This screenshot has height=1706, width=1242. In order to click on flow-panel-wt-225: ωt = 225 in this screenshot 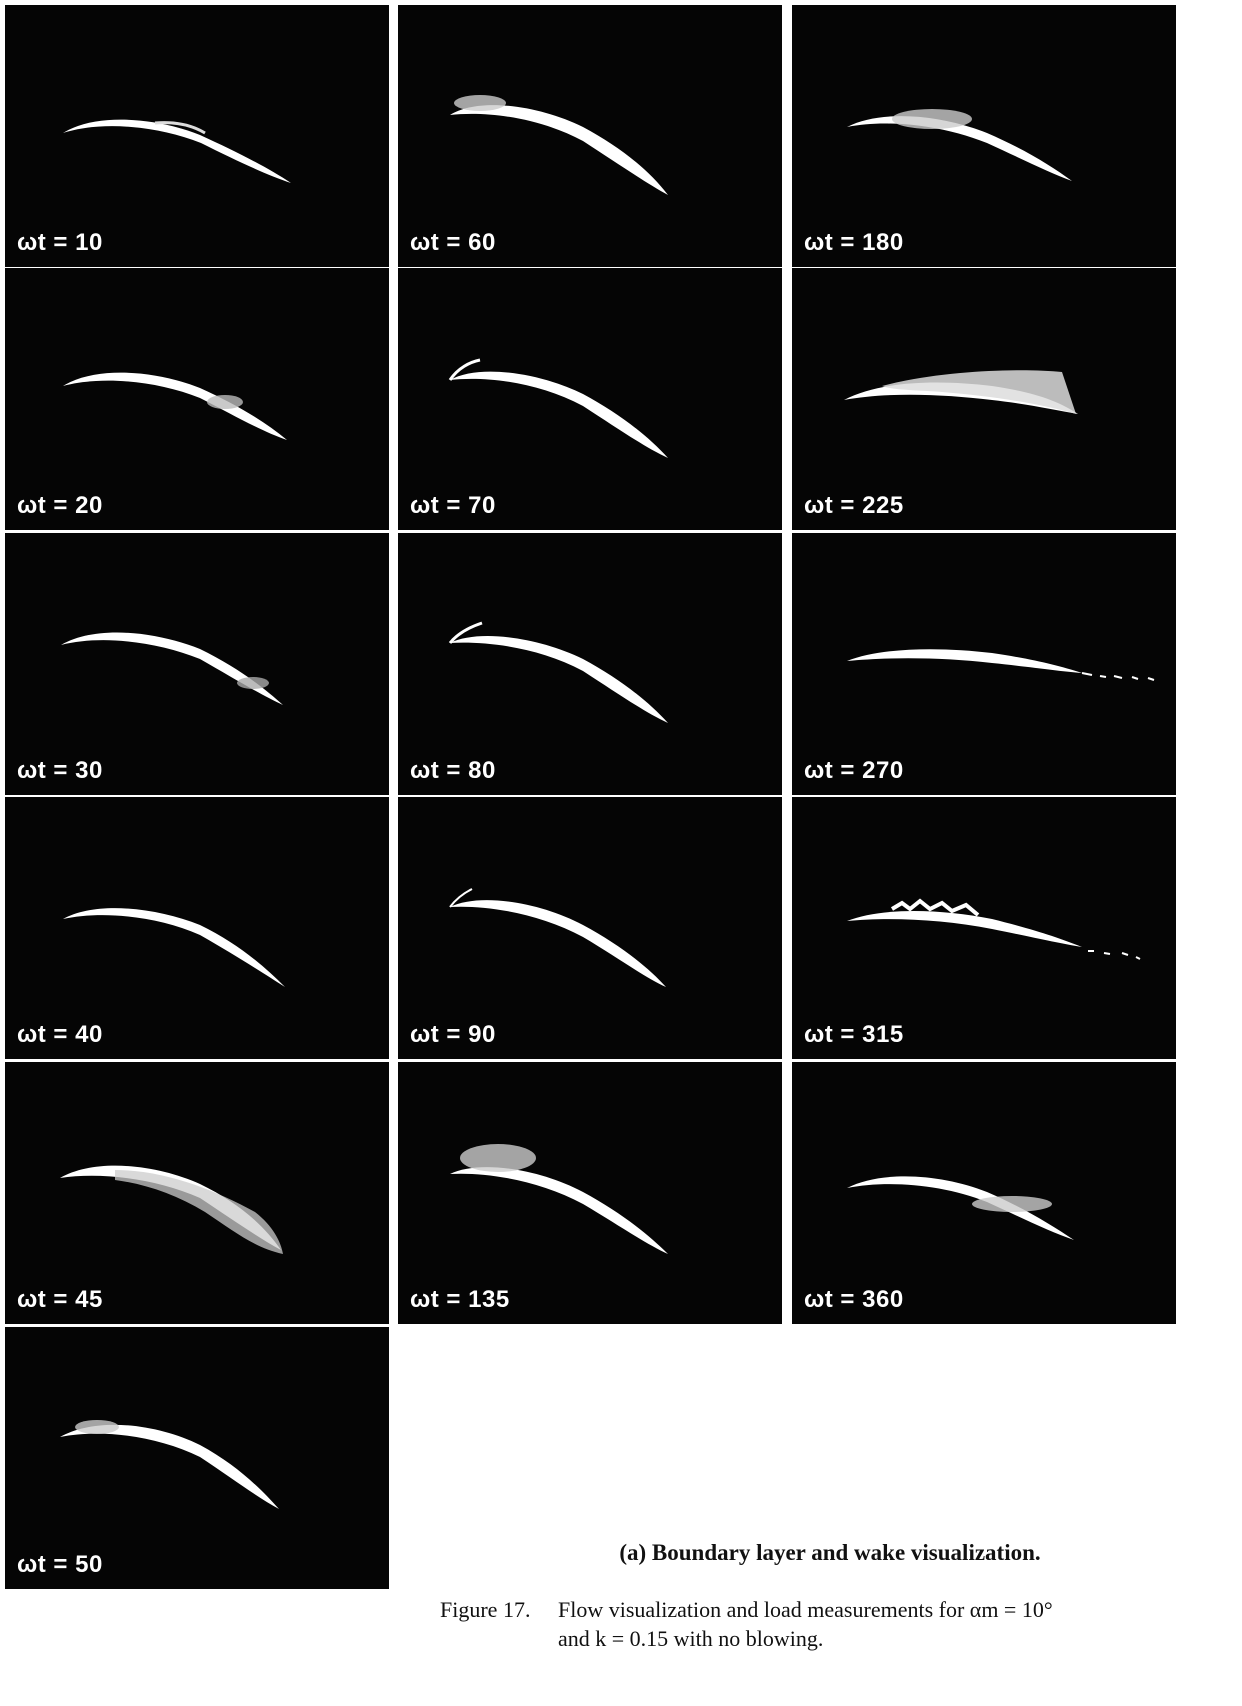, I will do `click(984, 399)`.